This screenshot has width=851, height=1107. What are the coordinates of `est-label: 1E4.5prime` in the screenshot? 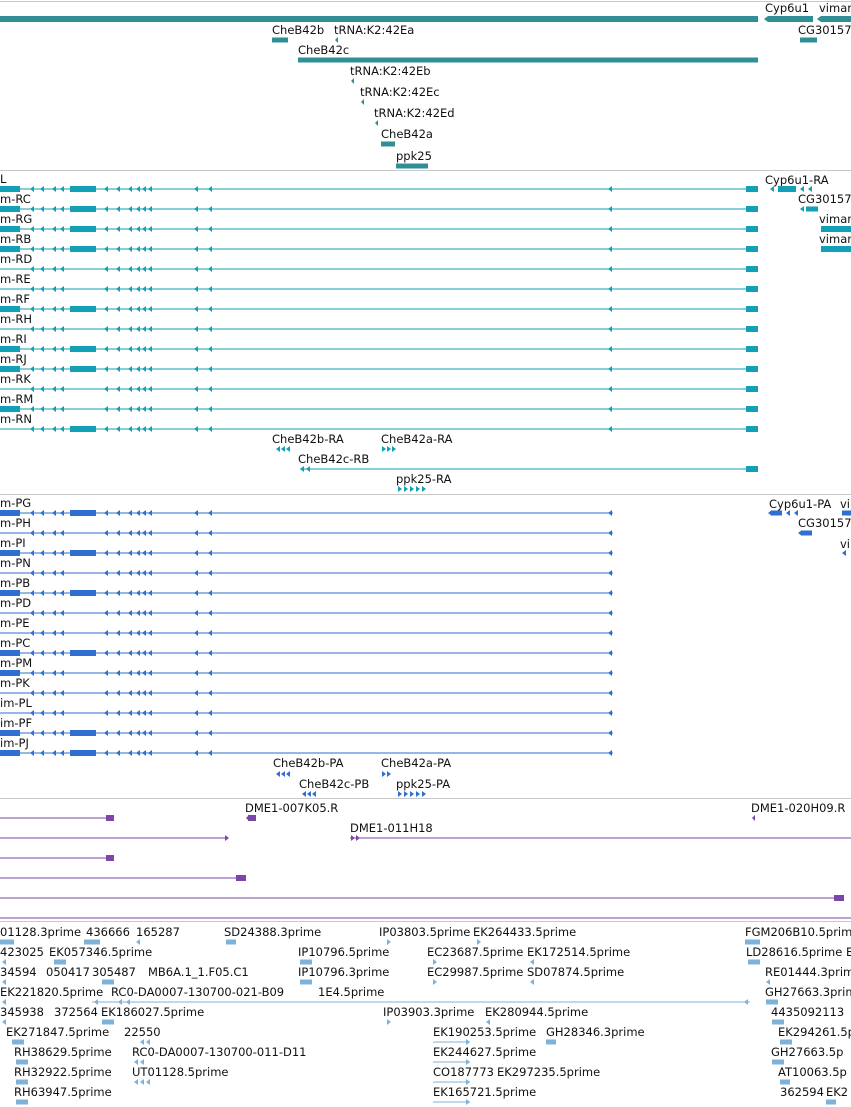 It's located at (351, 992).